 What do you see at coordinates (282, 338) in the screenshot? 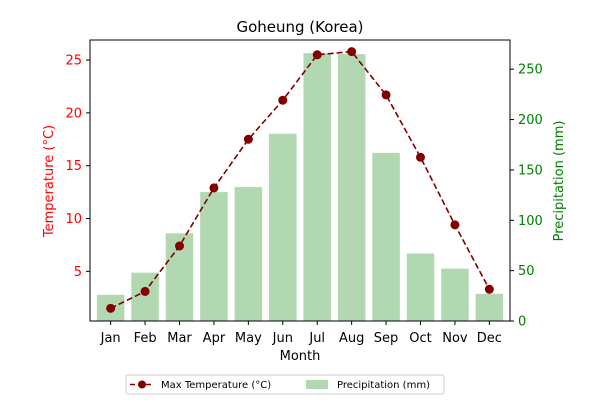
I see `x-tick-label: Jun` at bounding box center [282, 338].